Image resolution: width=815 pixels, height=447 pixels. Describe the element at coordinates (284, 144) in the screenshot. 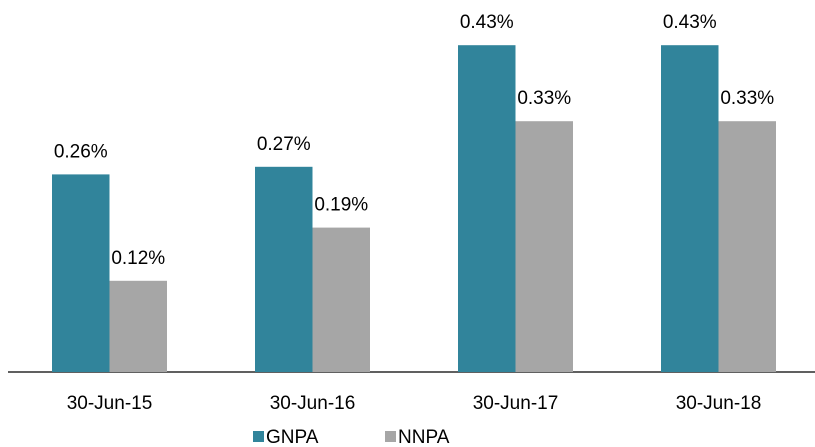

I see `data-label: 0.27%` at that location.